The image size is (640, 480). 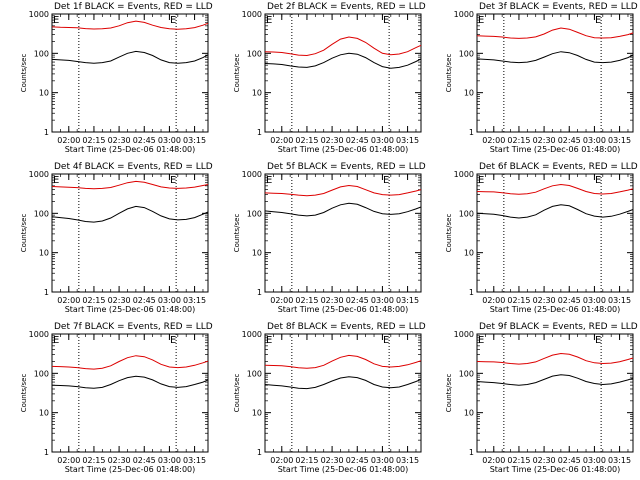 I want to click on panel-title: Det 1f BLACK = Events, RED = LLD, so click(x=133, y=7).